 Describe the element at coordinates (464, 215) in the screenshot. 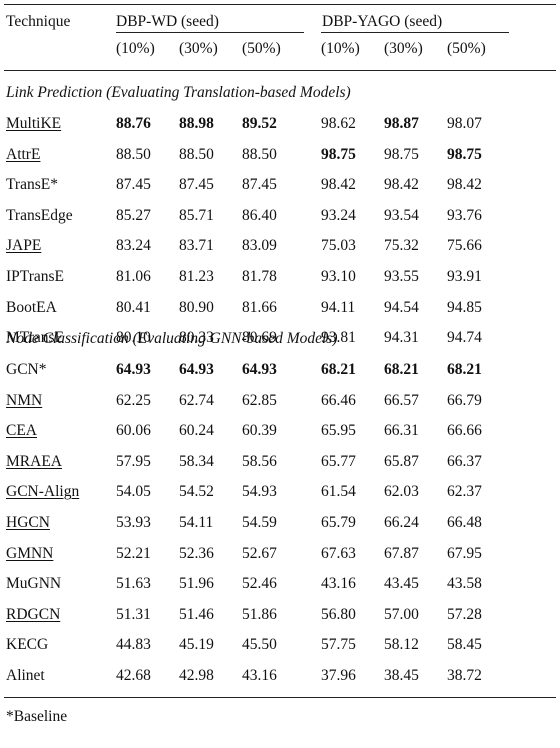

I see `score-cell: 93.76` at that location.